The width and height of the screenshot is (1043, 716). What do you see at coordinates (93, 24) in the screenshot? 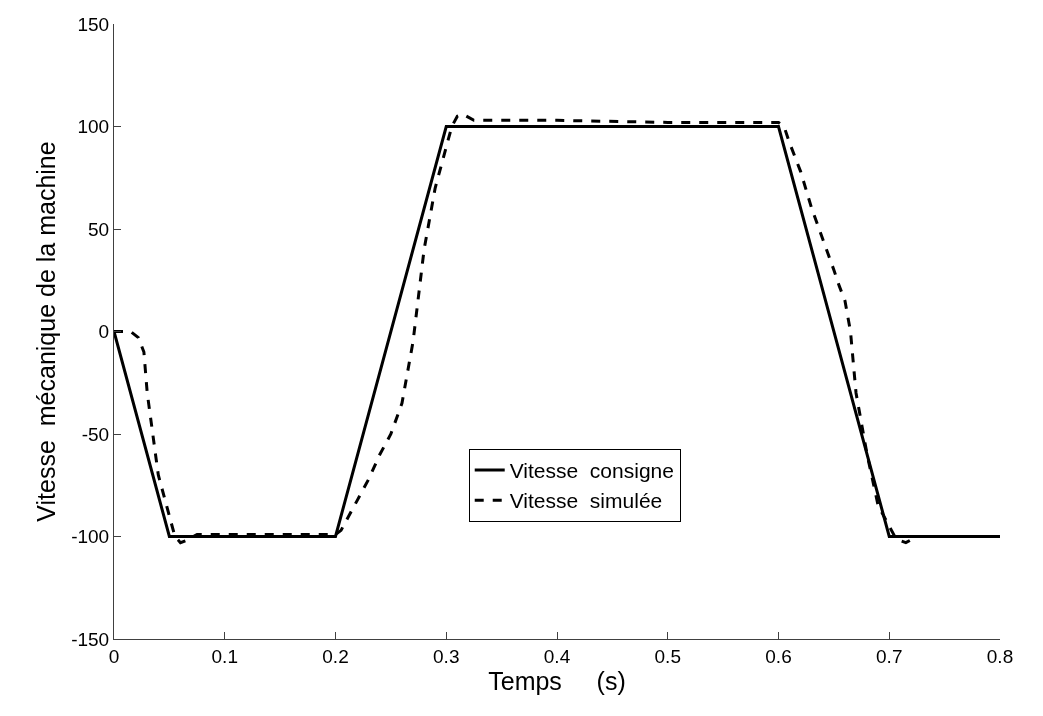
I see `y-tick-label: 150` at bounding box center [93, 24].